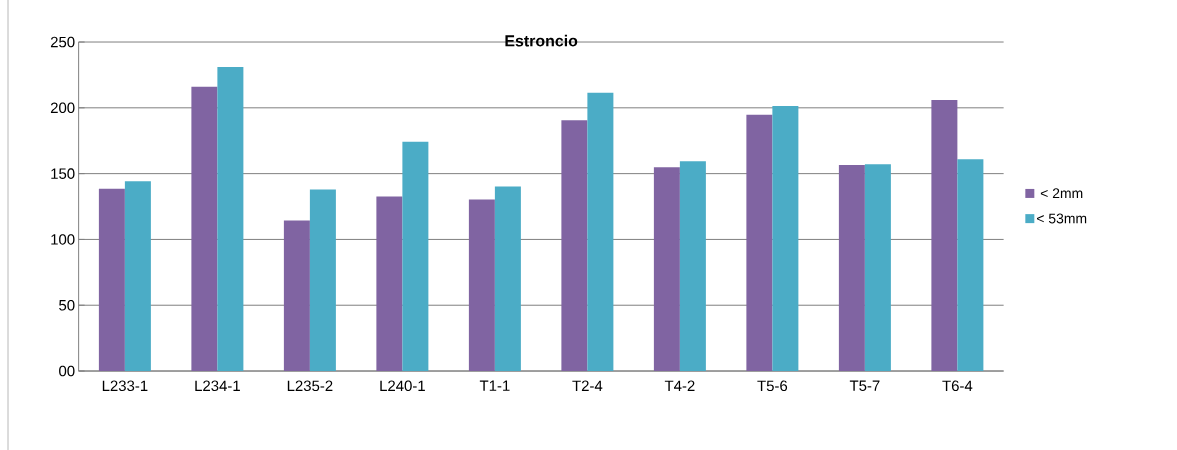 The height and width of the screenshot is (450, 1177). I want to click on x-tick-label: T5-6, so click(772, 386).